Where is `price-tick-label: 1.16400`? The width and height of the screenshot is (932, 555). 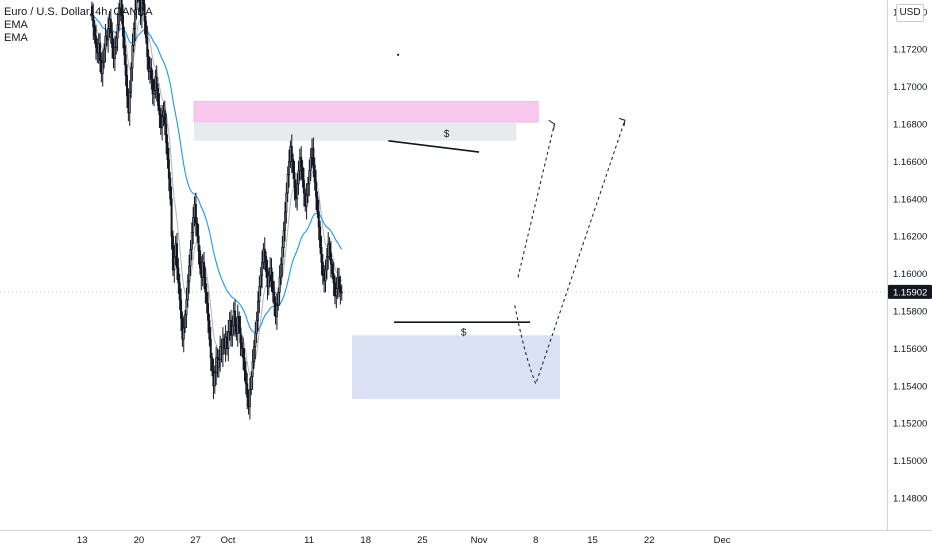
price-tick-label: 1.16400 is located at coordinates (910, 199).